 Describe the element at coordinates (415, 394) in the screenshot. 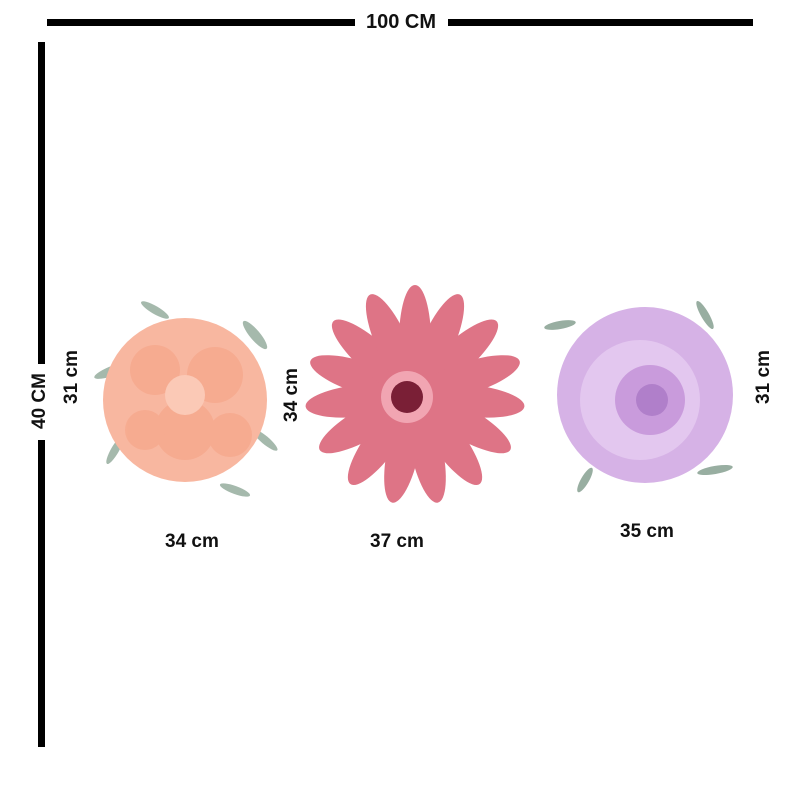

I see `pink-daisy-flower` at that location.